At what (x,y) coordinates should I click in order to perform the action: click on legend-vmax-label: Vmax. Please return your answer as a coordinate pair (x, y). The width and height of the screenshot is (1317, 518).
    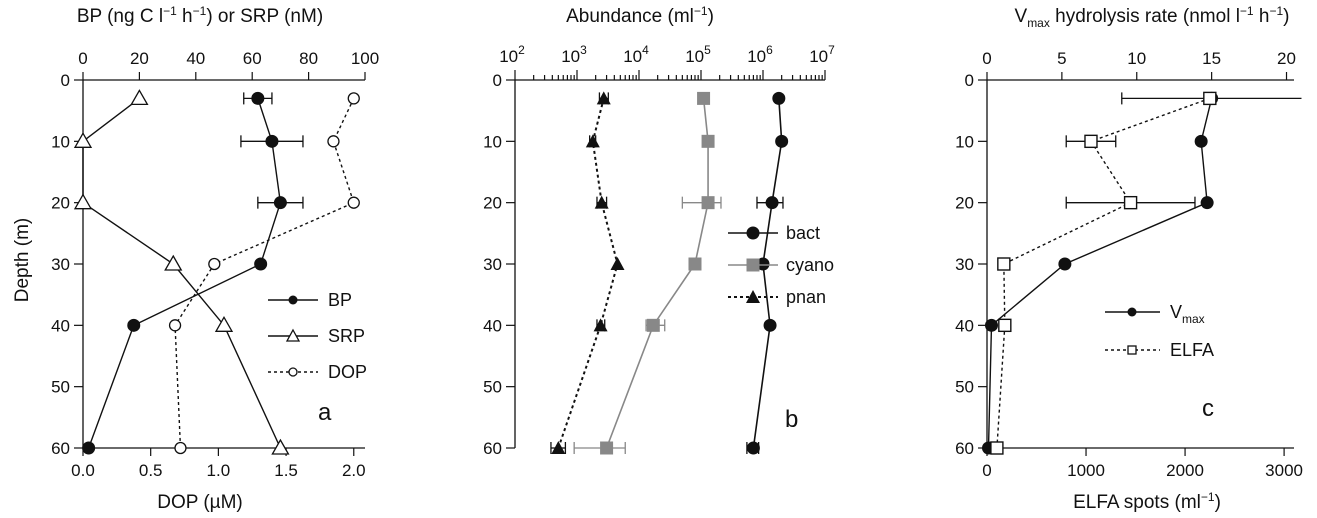
    Looking at the image, I should click on (1187, 314).